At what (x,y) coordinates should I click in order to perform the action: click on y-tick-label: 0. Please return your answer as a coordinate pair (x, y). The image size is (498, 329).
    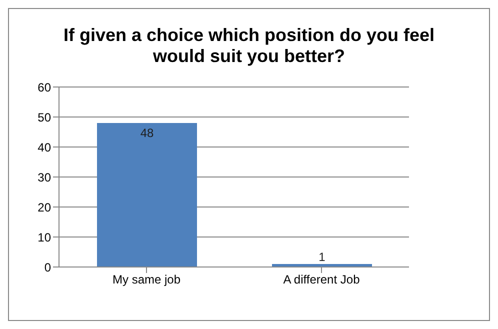
    Looking at the image, I should click on (48, 267).